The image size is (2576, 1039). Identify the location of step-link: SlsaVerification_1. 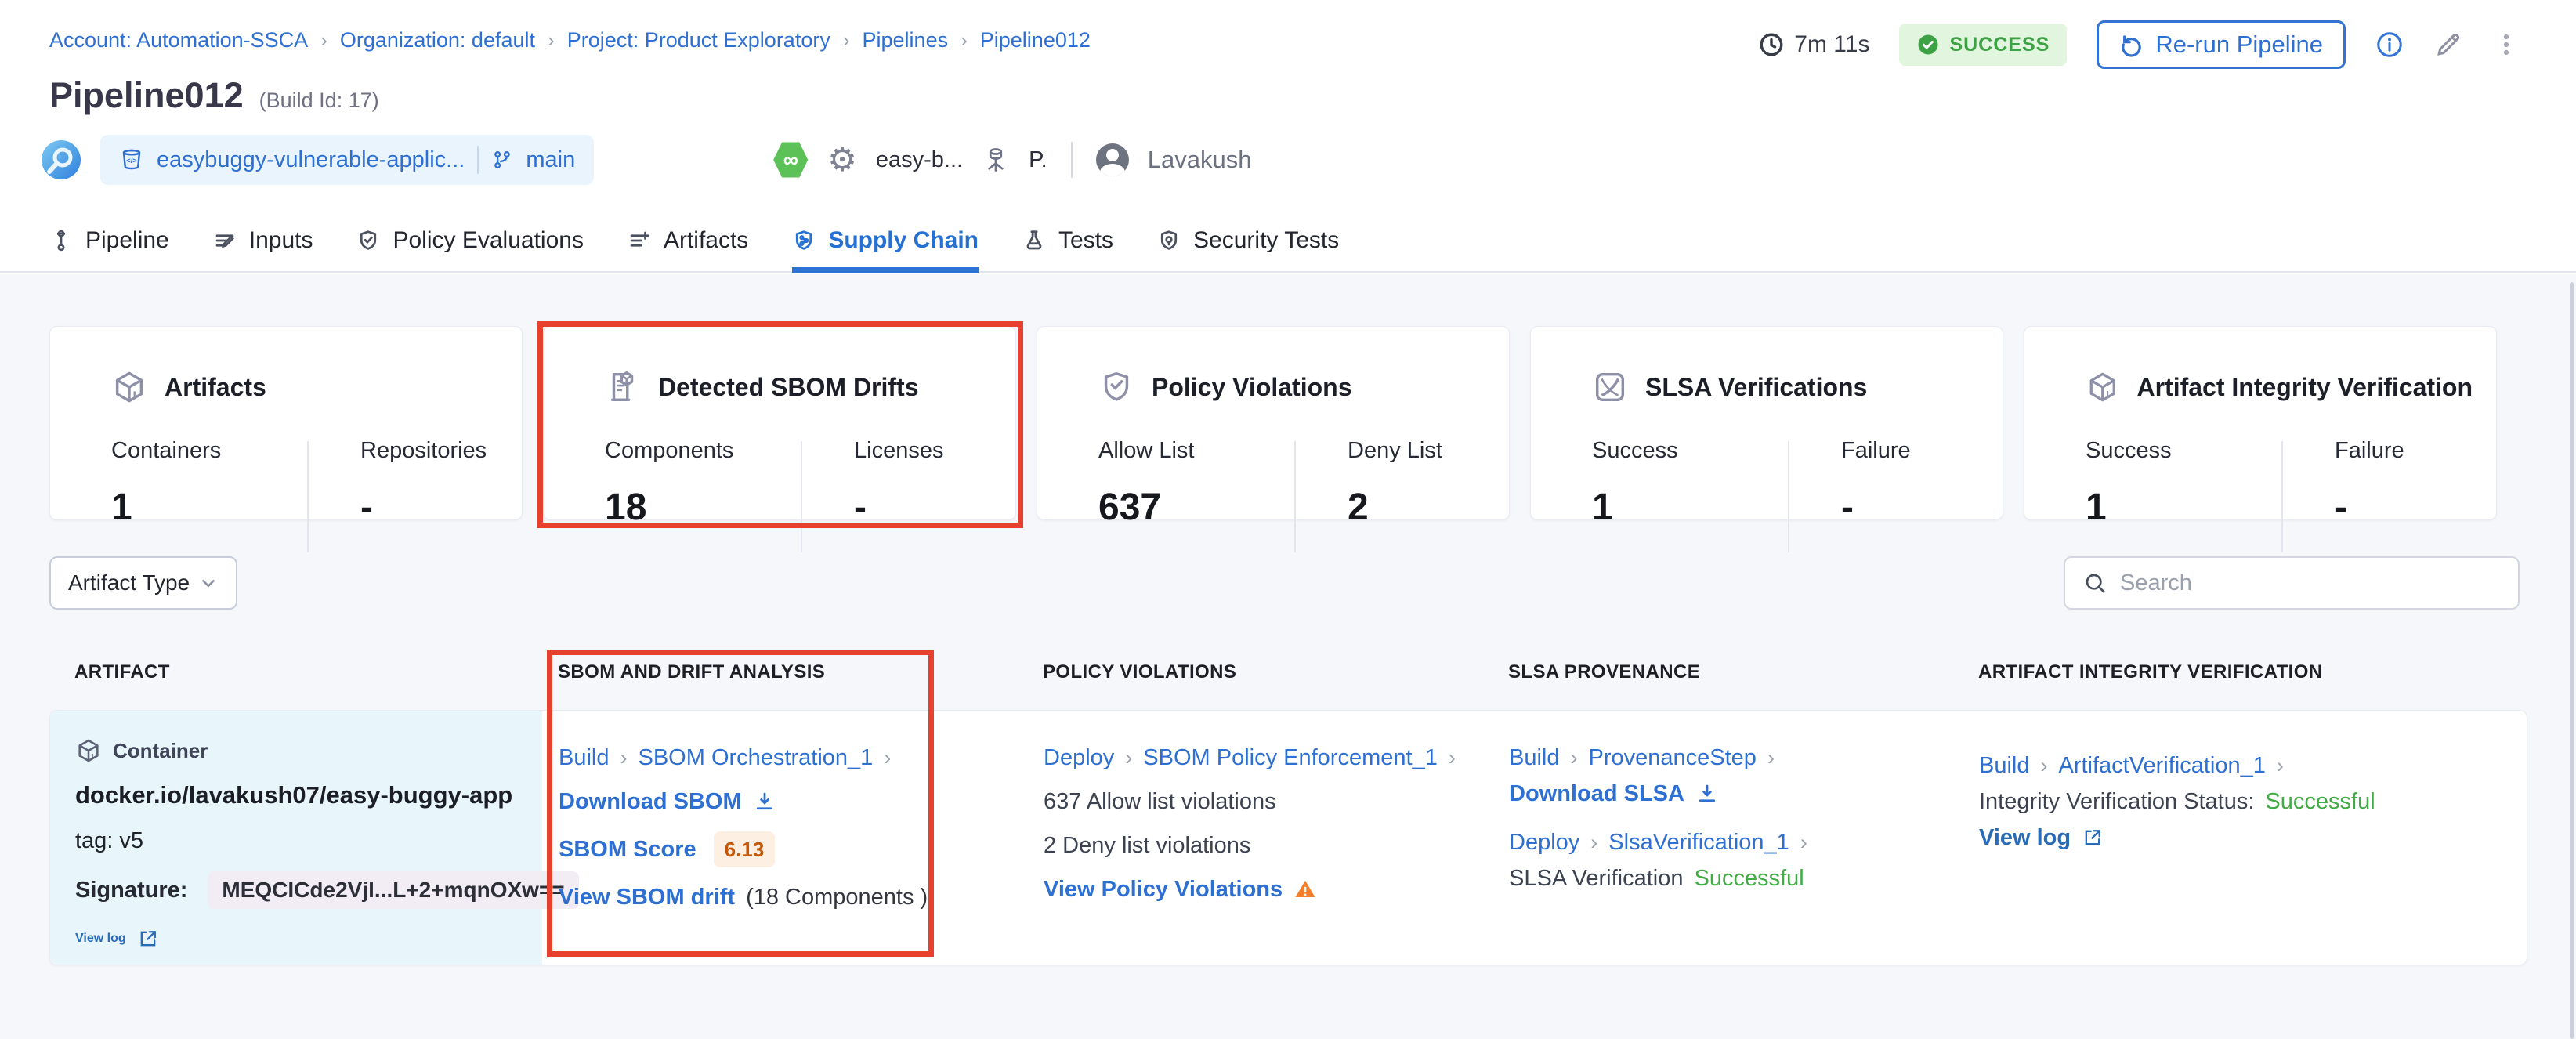
(1698, 842).